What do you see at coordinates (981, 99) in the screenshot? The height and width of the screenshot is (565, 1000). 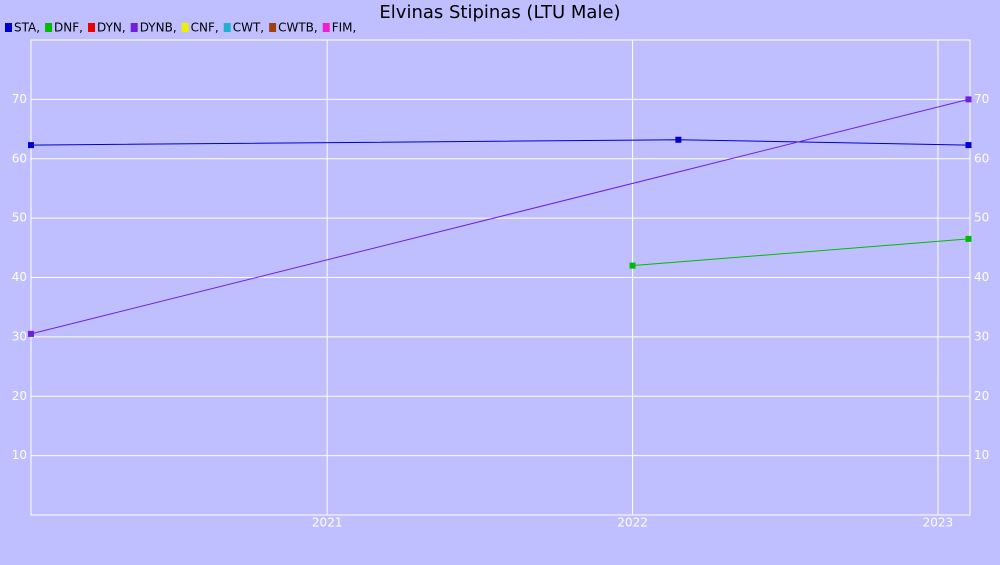 I see `y2-tick-label: 70` at bounding box center [981, 99].